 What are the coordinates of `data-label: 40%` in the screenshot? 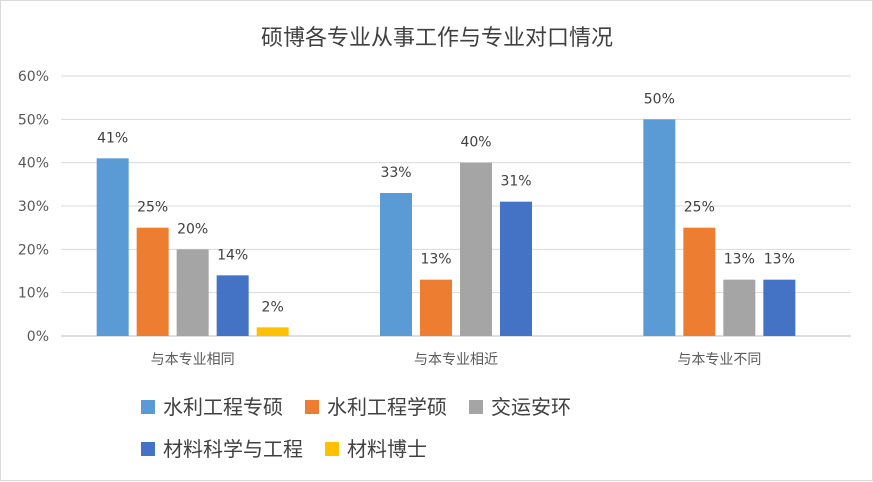 It's located at (475, 143).